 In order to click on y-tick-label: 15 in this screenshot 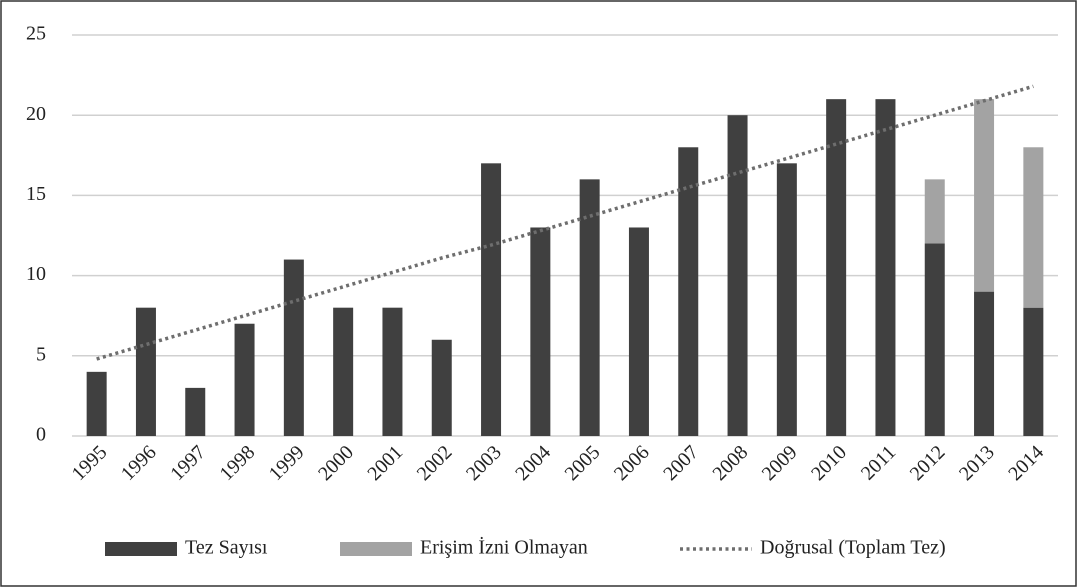, I will do `click(36, 194)`.